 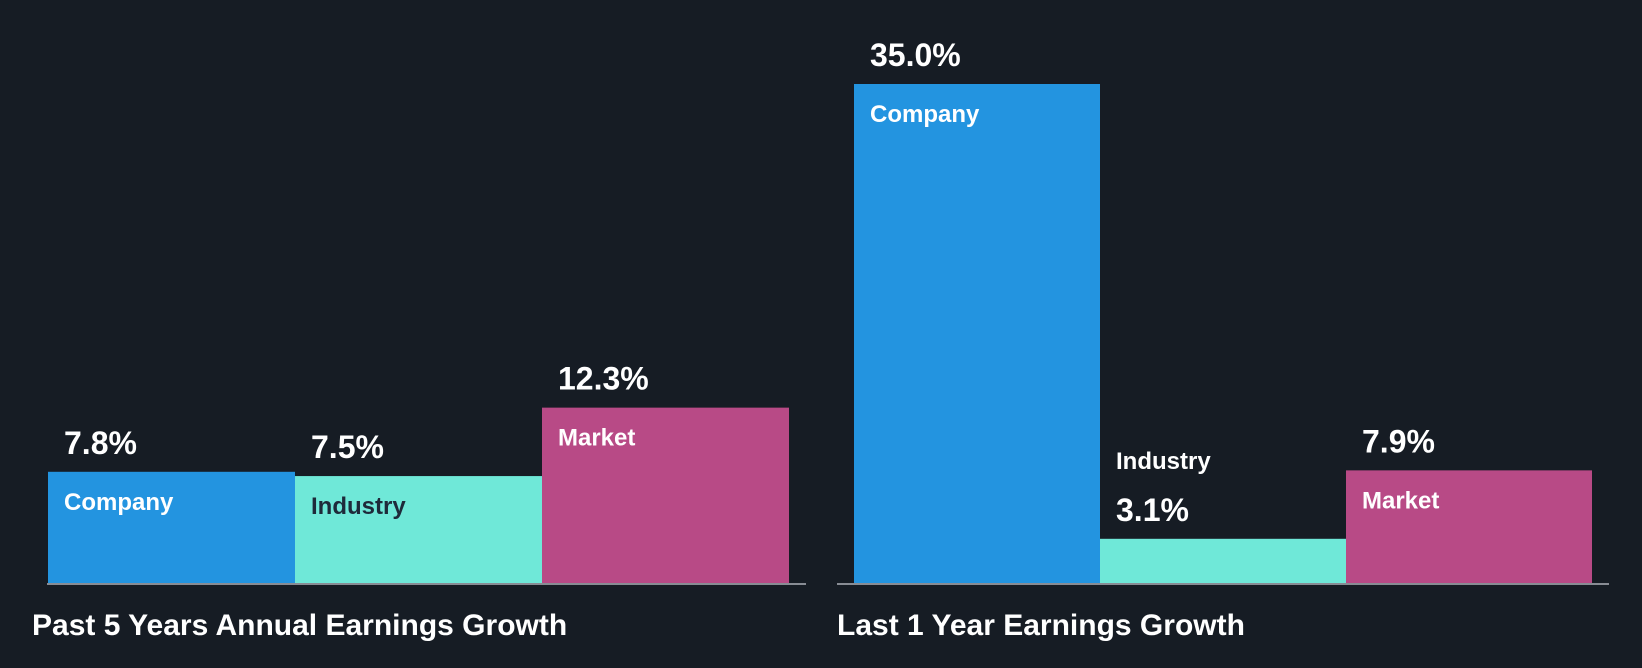 What do you see at coordinates (925, 114) in the screenshot?
I see `category-label-last-1-year-company: Company` at bounding box center [925, 114].